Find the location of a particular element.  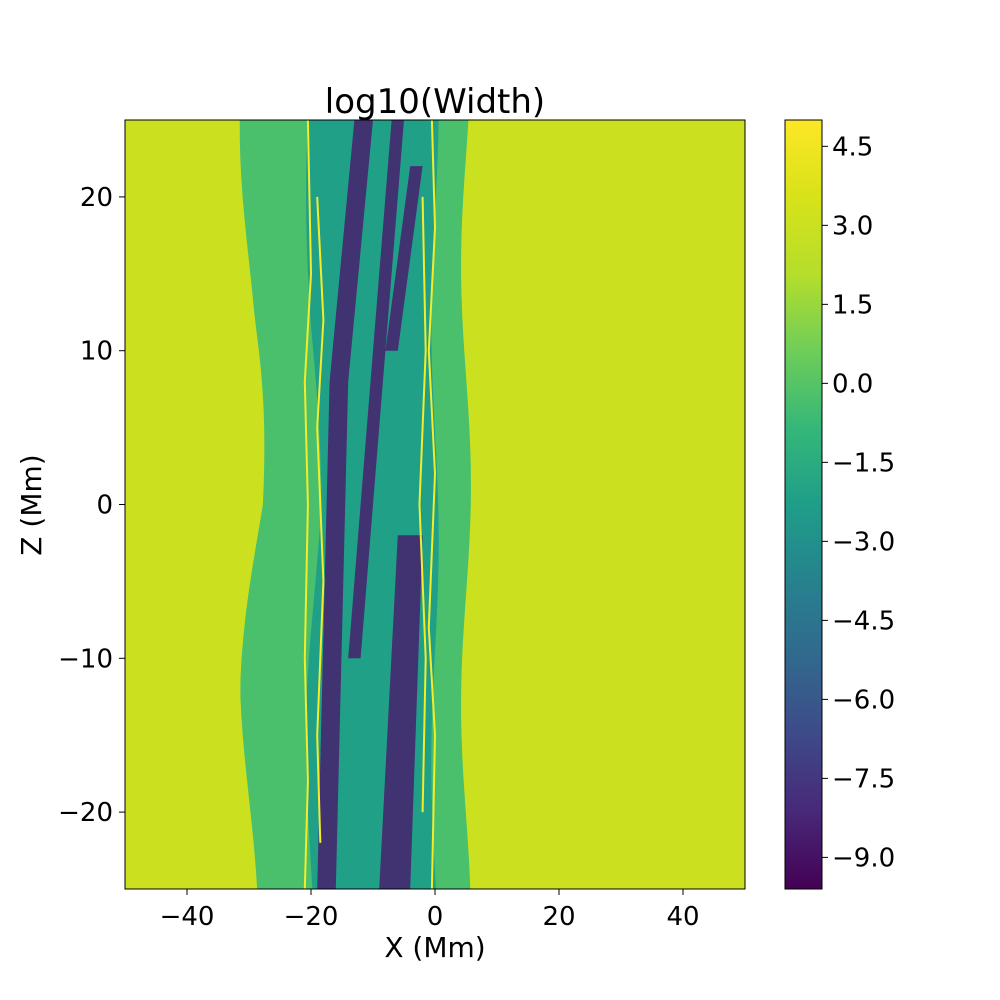

colorbar-tick-label: 1.5 is located at coordinates (852, 305).